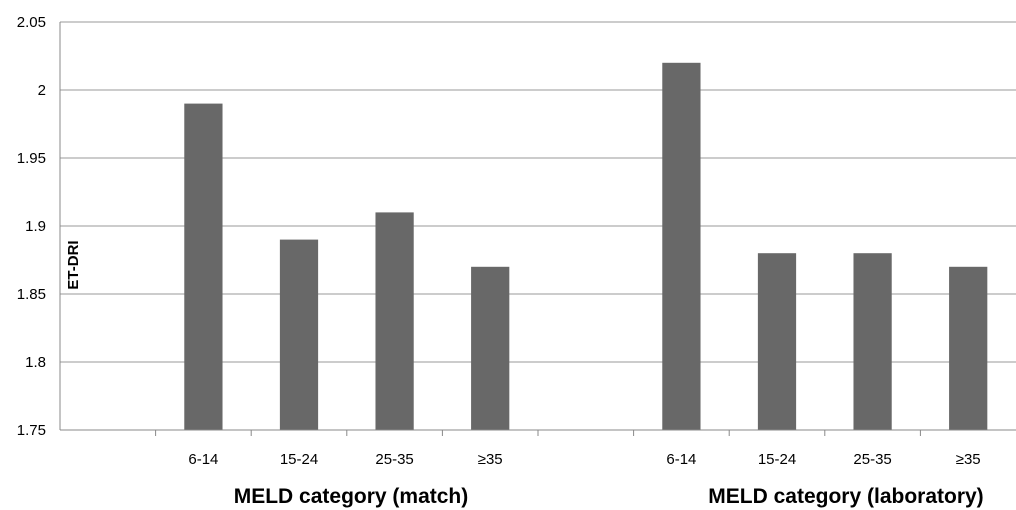  I want to click on y-tick-label: 1.8, so click(35, 362).